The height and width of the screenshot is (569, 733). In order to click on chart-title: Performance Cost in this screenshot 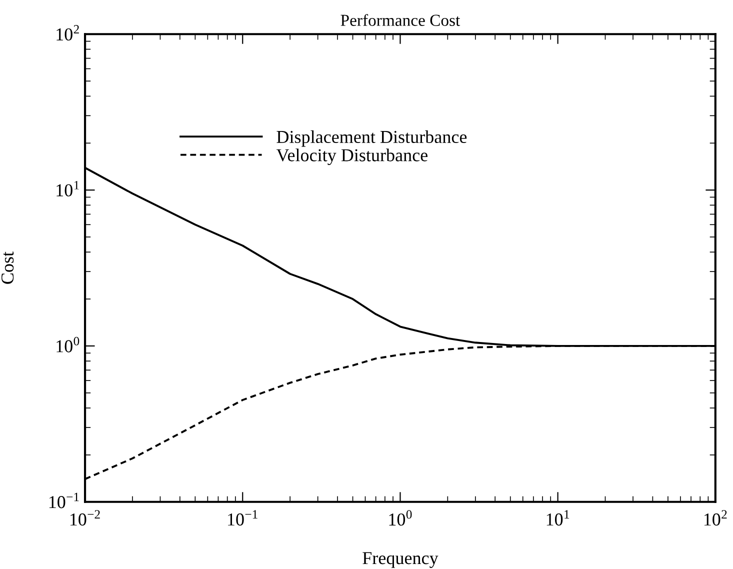, I will do `click(400, 20)`.